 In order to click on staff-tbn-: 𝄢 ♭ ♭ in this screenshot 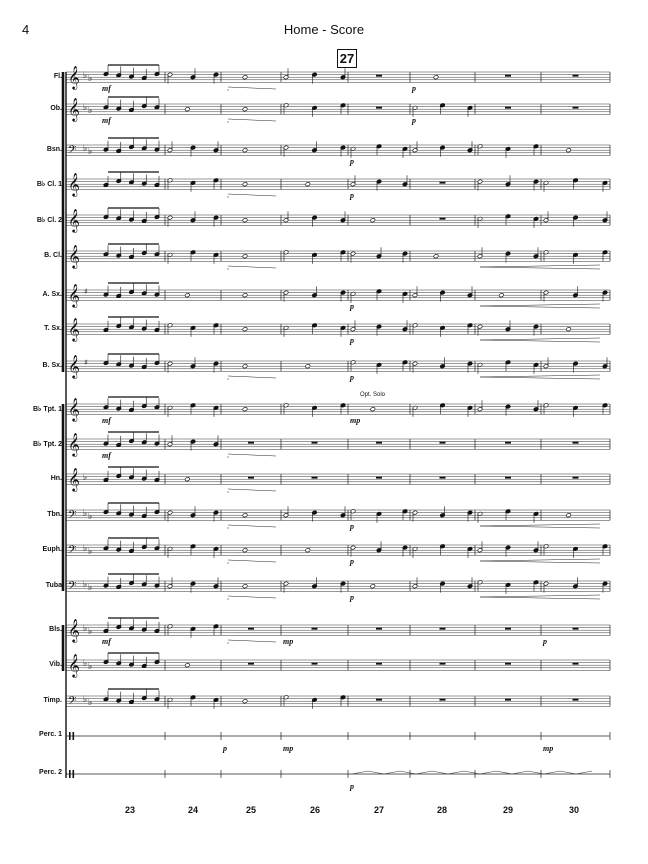, I will do `click(338, 516)`.